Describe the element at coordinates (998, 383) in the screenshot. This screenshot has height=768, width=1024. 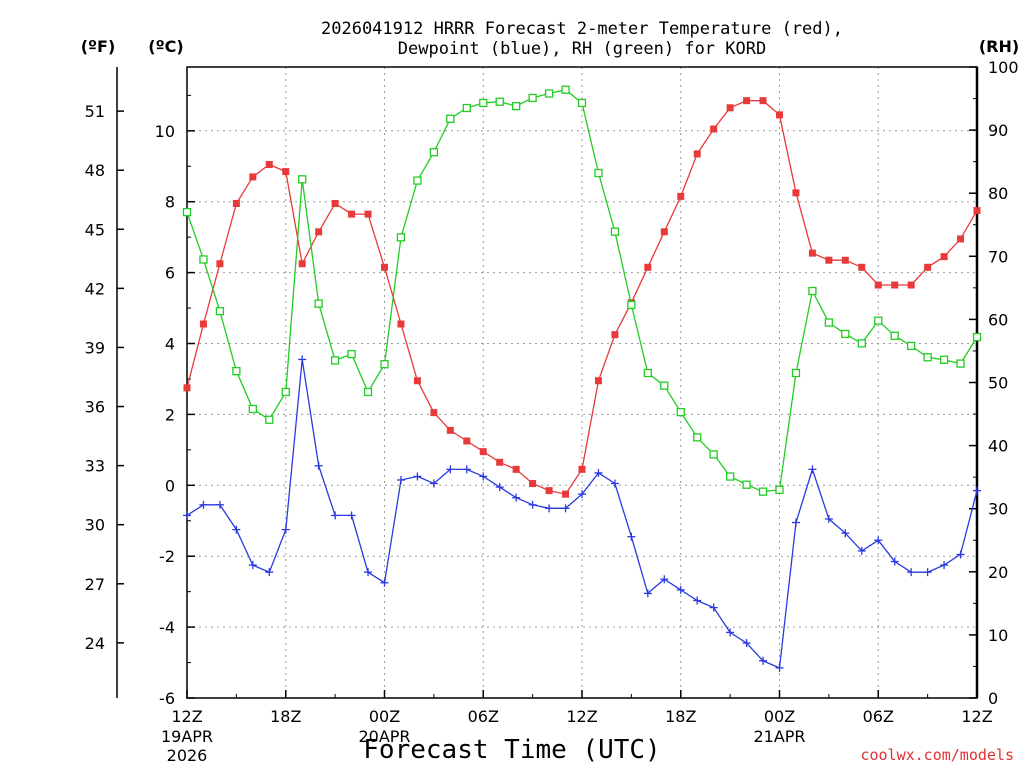
I see `rh-tick-label: 50` at that location.